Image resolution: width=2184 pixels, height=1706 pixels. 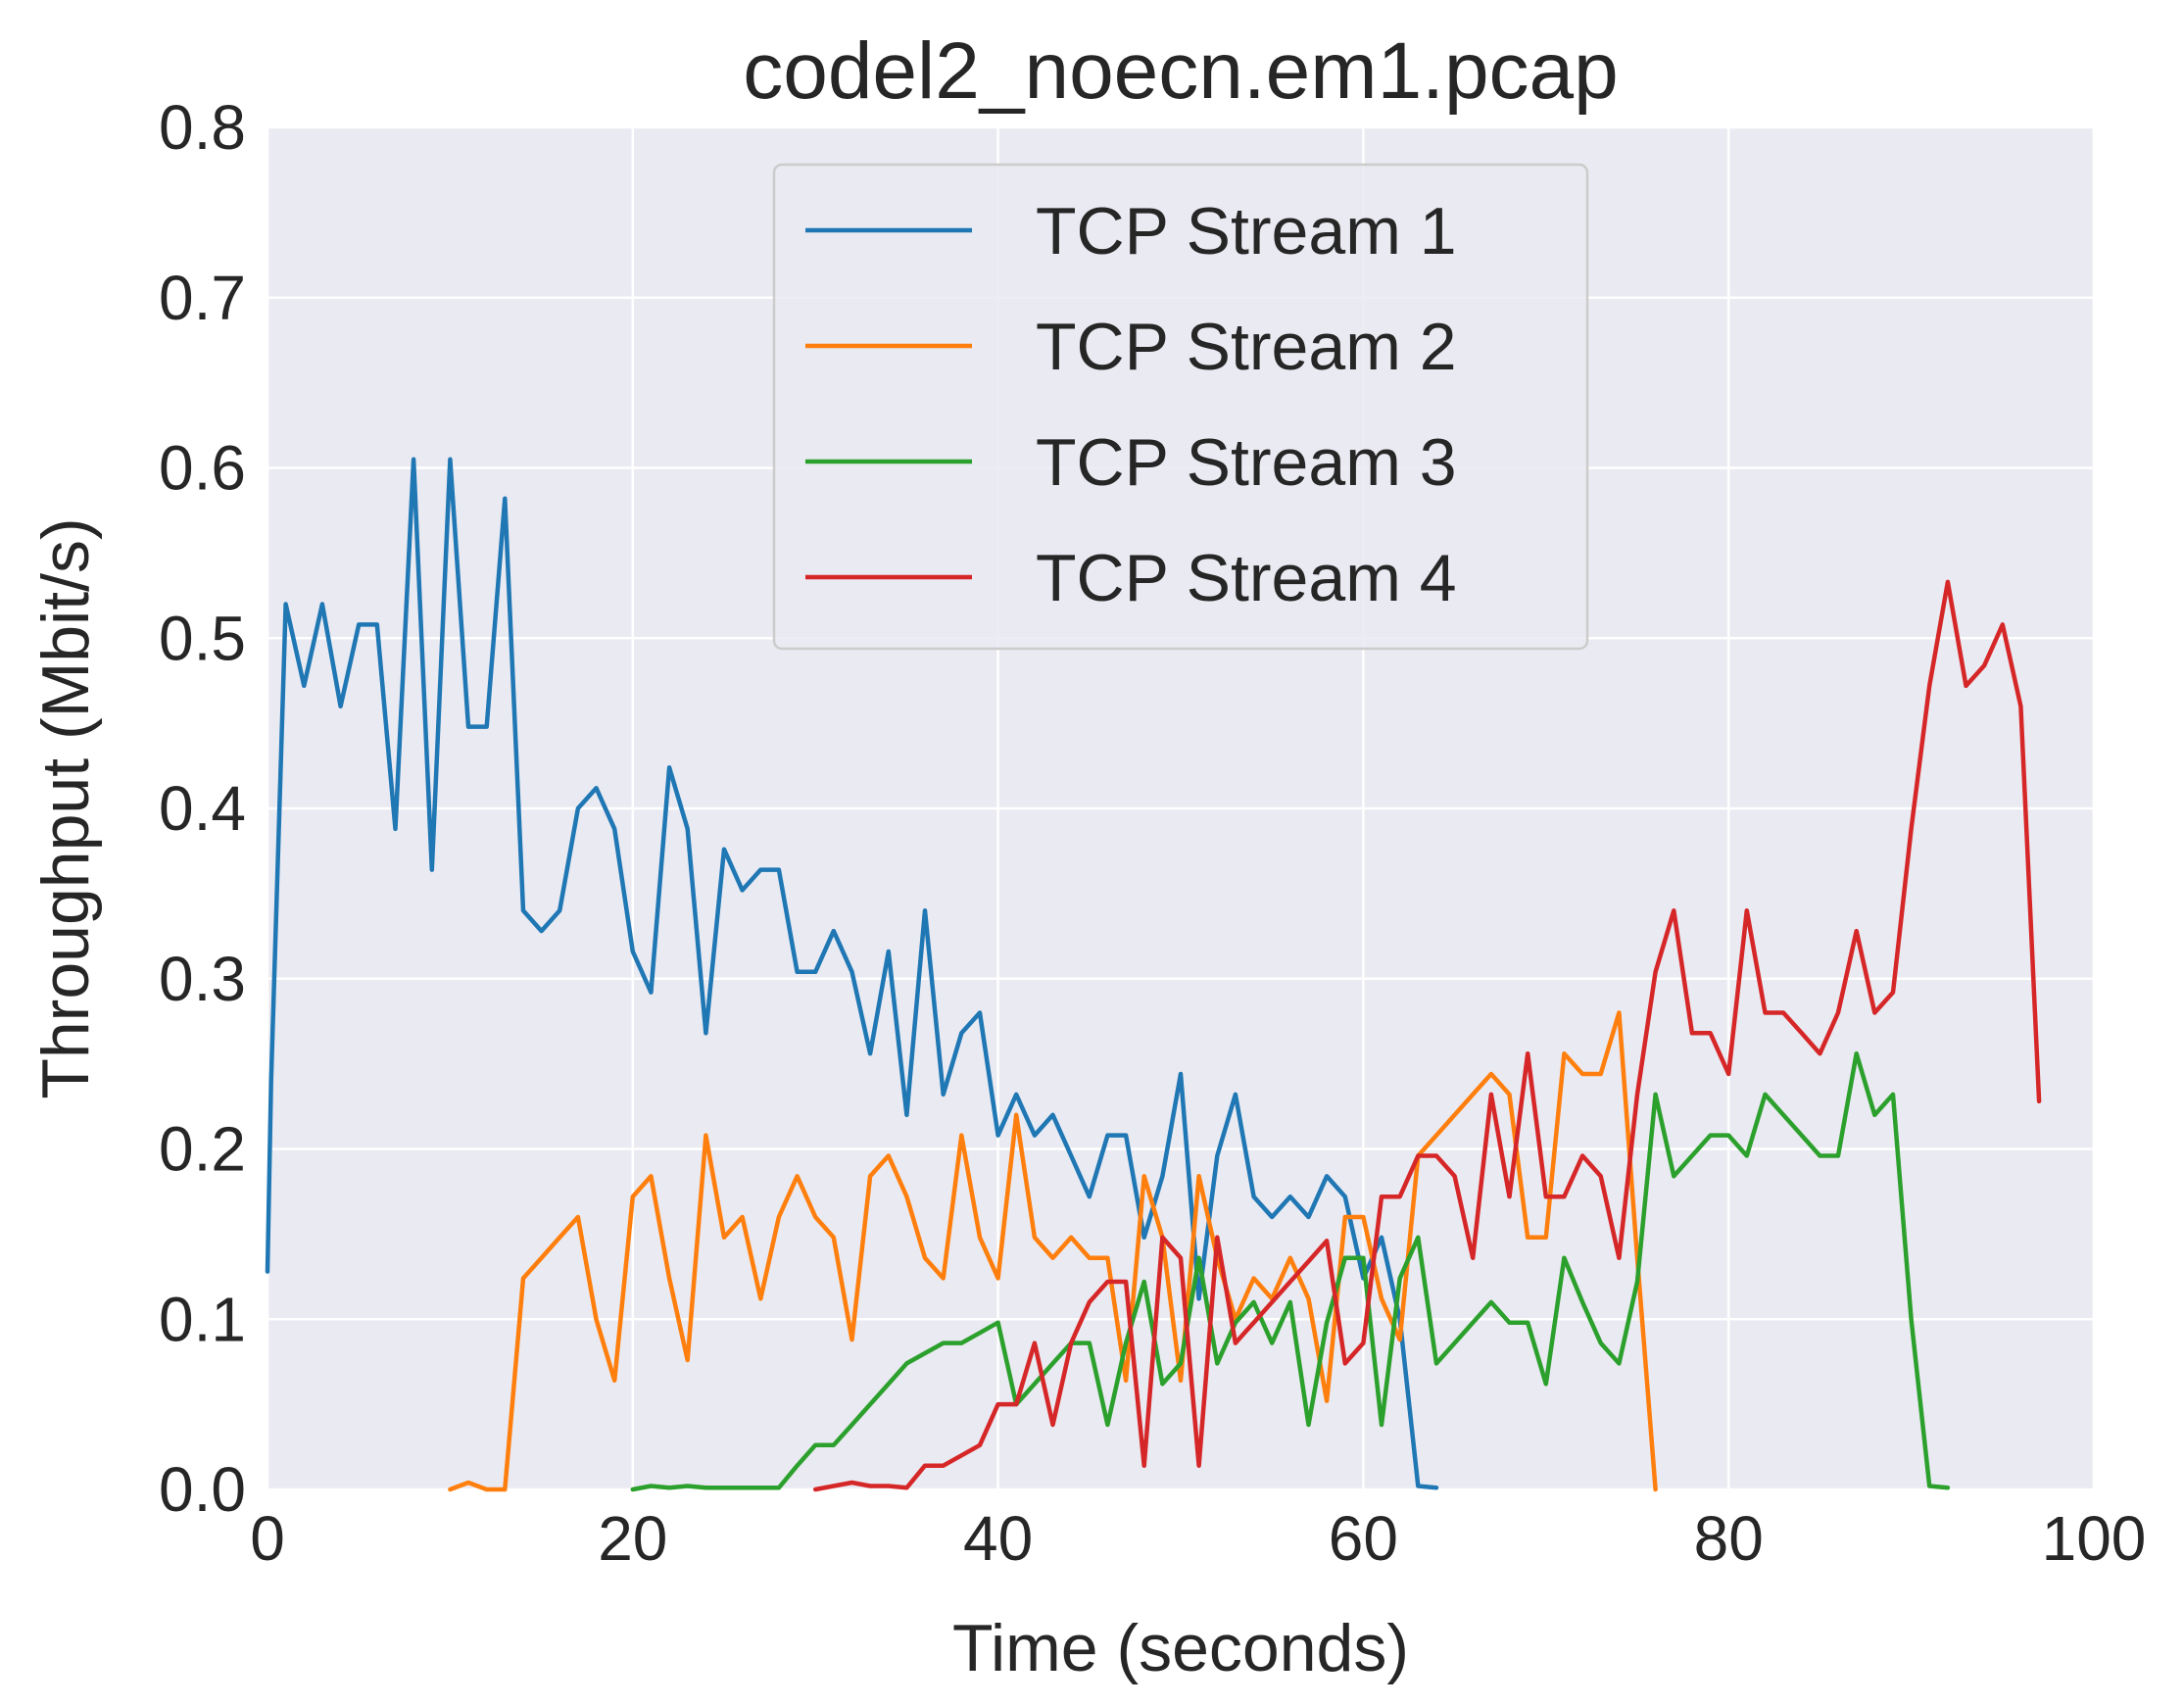 What do you see at coordinates (267, 1538) in the screenshot?
I see `x-tick-label: 0` at bounding box center [267, 1538].